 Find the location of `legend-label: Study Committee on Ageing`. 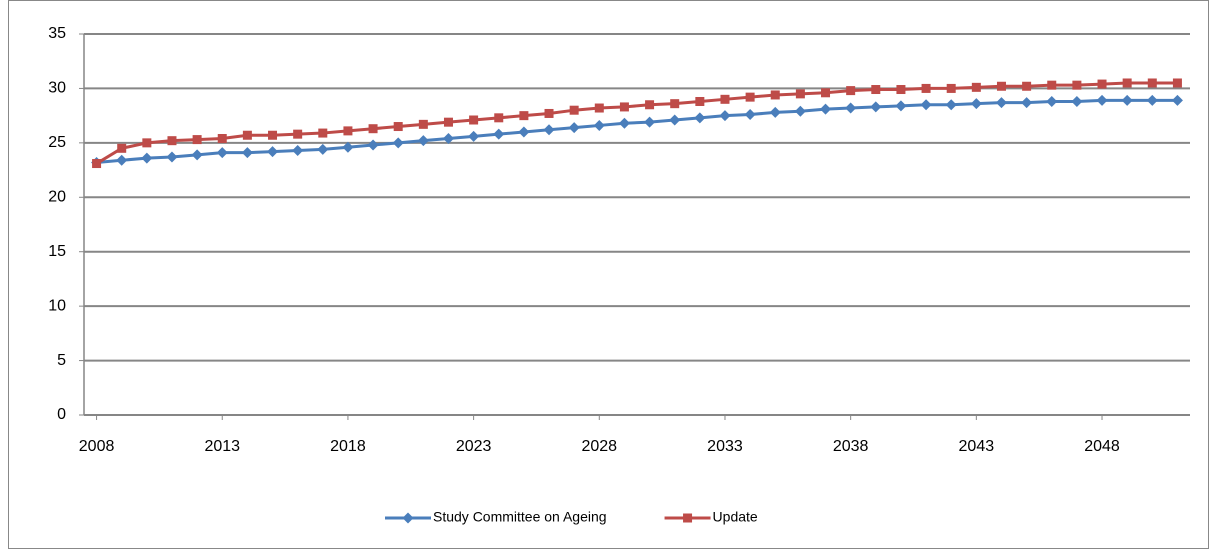

legend-label: Study Committee on Ageing is located at coordinates (520, 517).